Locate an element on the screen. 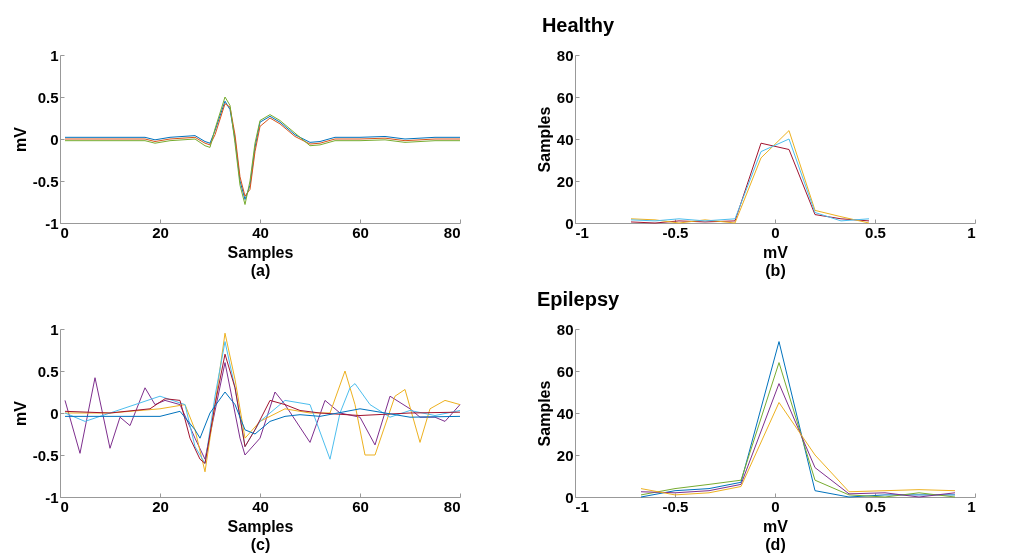  text: (b) is located at coordinates (775, 270).